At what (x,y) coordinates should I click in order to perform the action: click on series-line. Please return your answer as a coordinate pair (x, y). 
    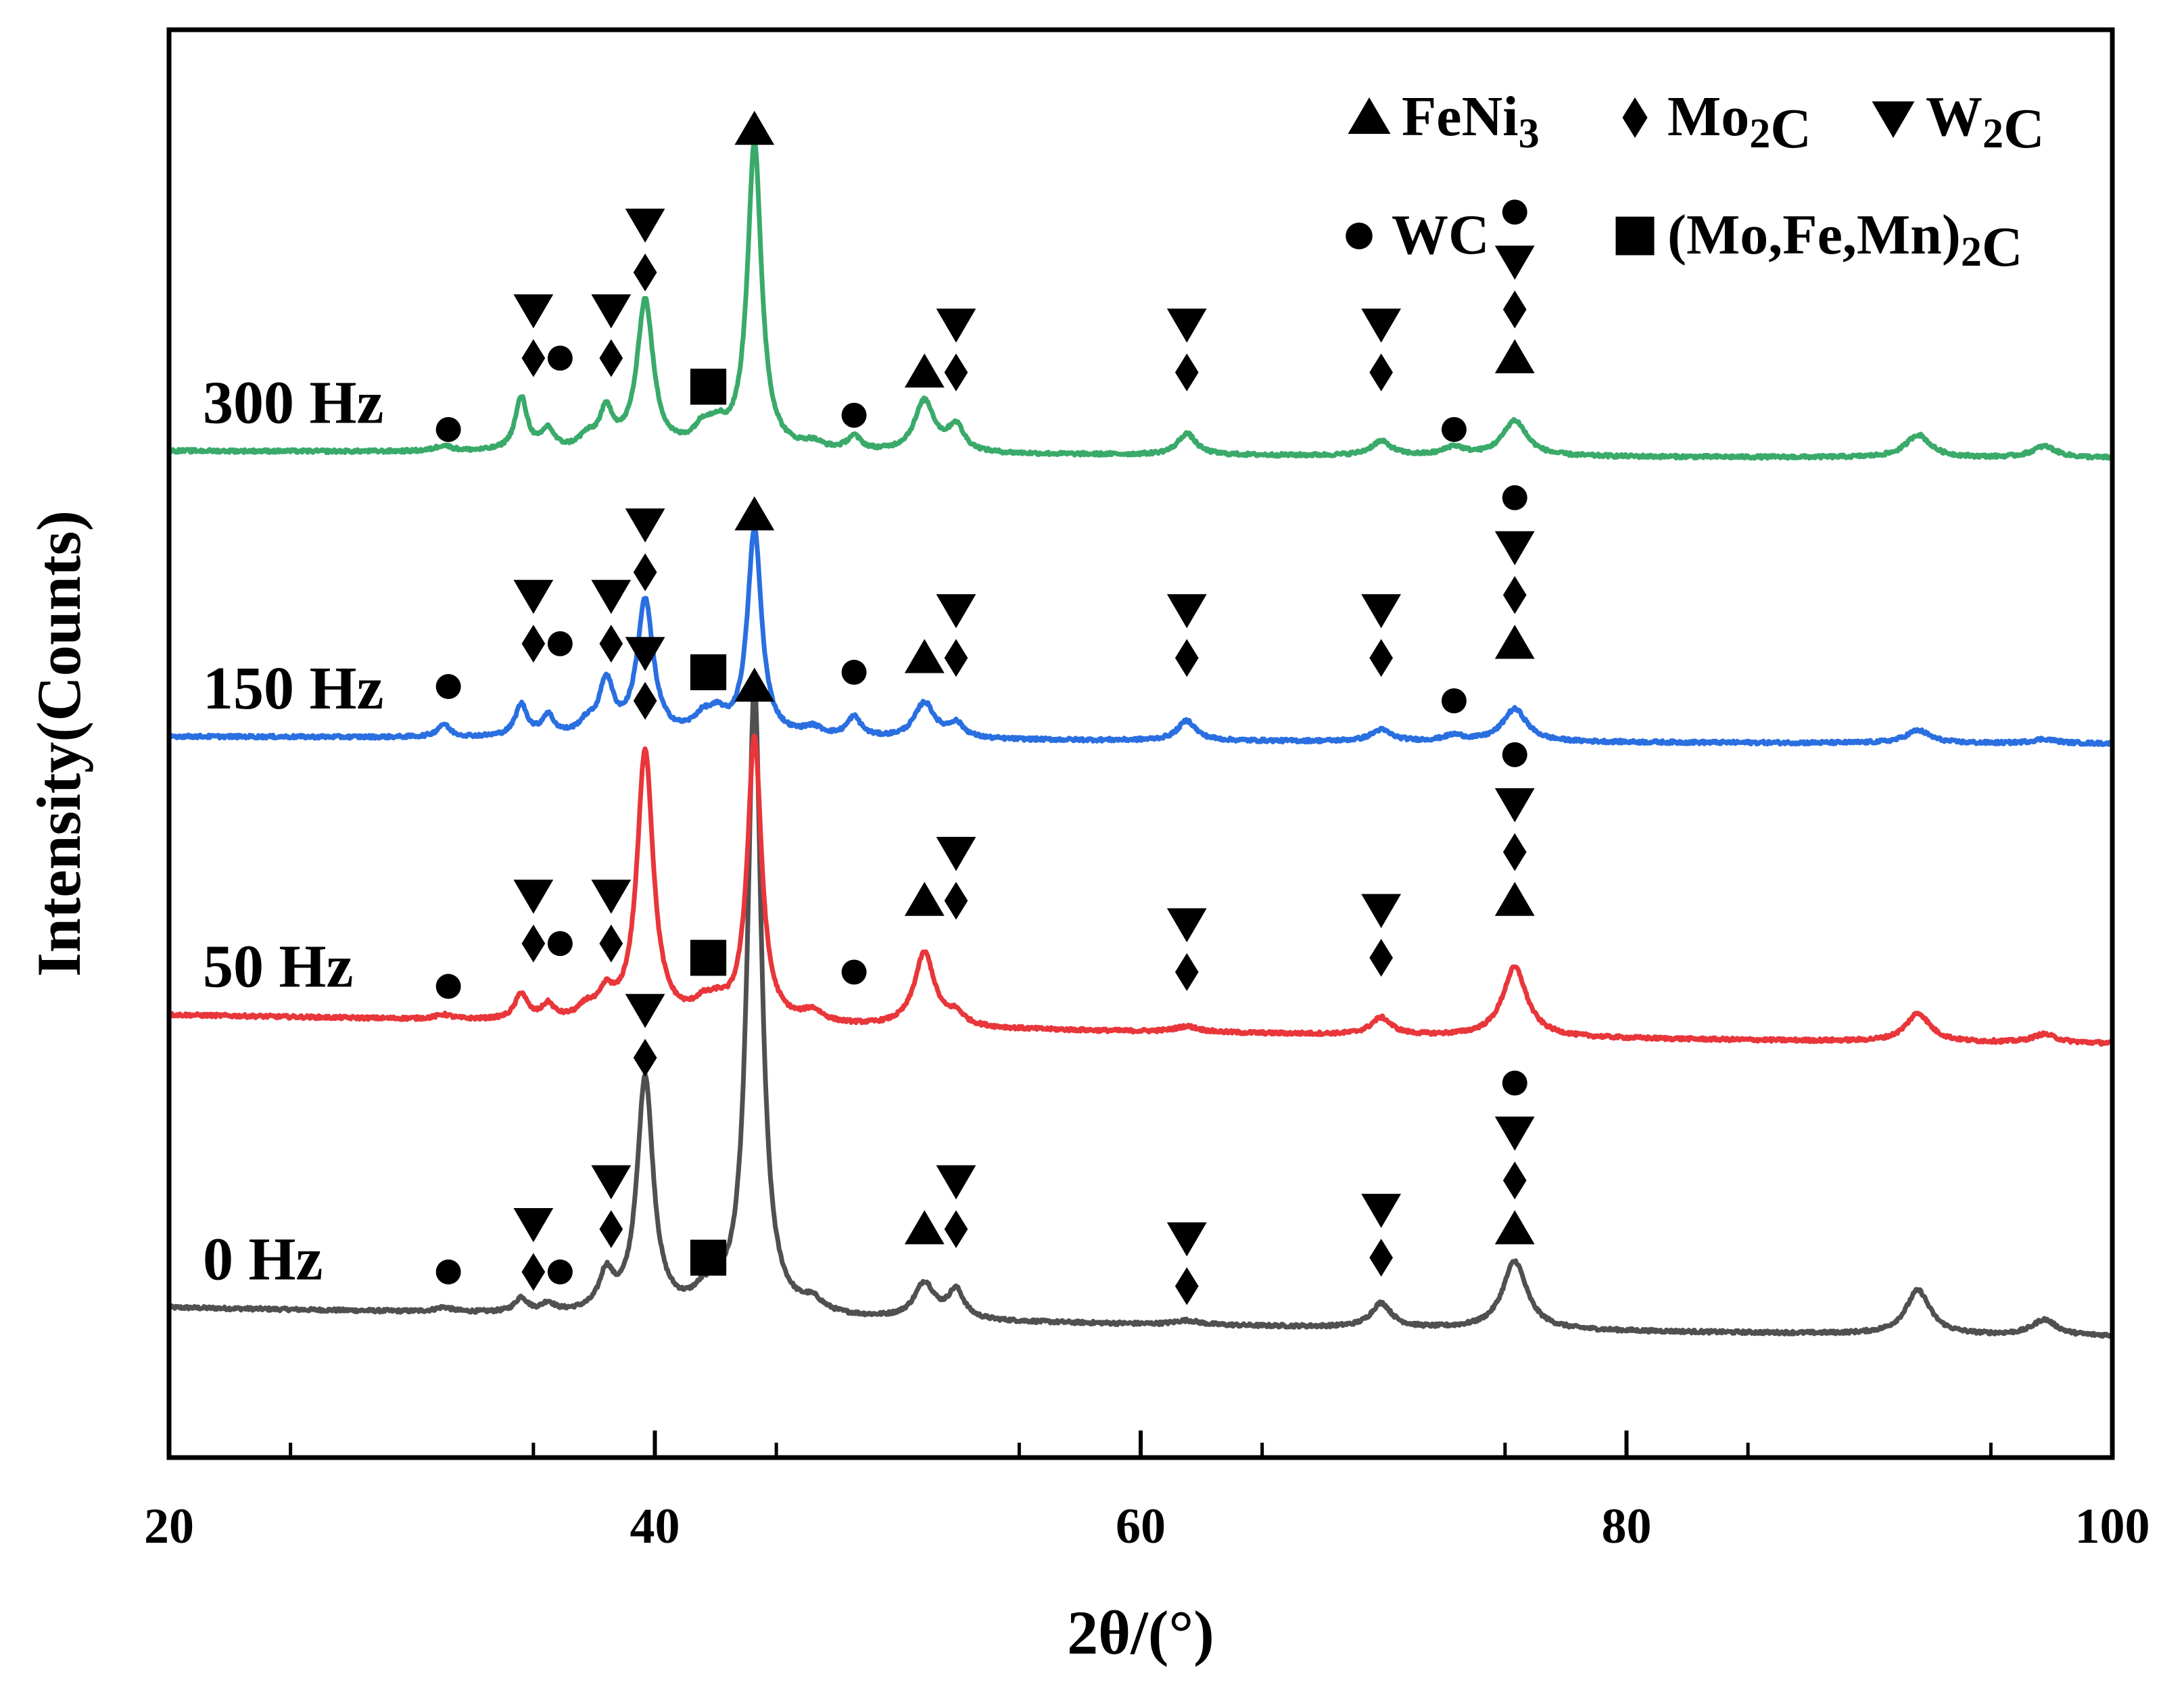
    Looking at the image, I should click on (1140, 636).